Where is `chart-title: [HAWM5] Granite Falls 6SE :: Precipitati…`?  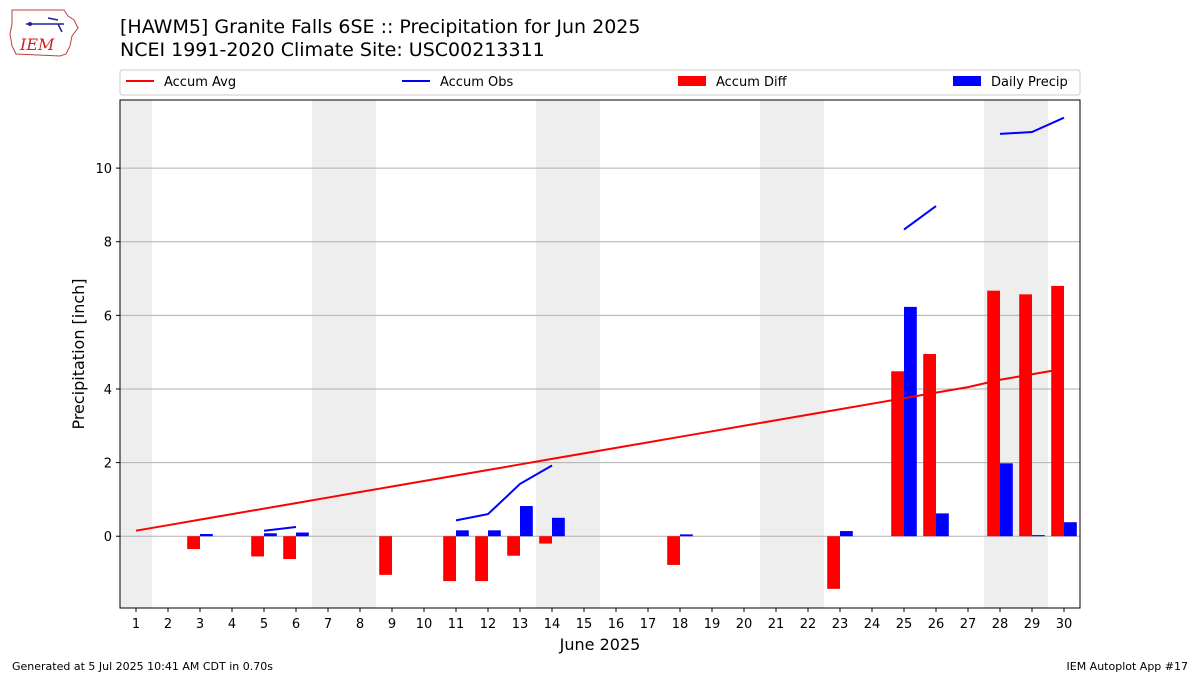 chart-title: [HAWM5] Granite Falls 6SE :: Precipitati… is located at coordinates (380, 27).